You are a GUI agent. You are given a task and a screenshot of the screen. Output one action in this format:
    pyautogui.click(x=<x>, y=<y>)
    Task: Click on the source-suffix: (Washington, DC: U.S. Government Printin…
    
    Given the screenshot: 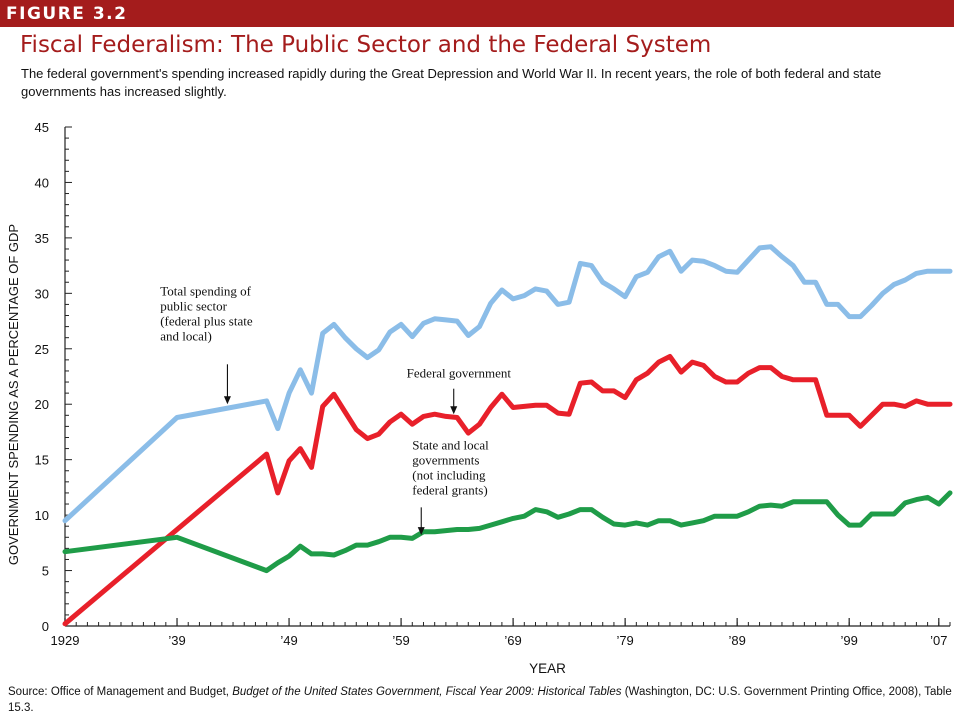 What is the action you would take?
    pyautogui.click(x=480, y=700)
    